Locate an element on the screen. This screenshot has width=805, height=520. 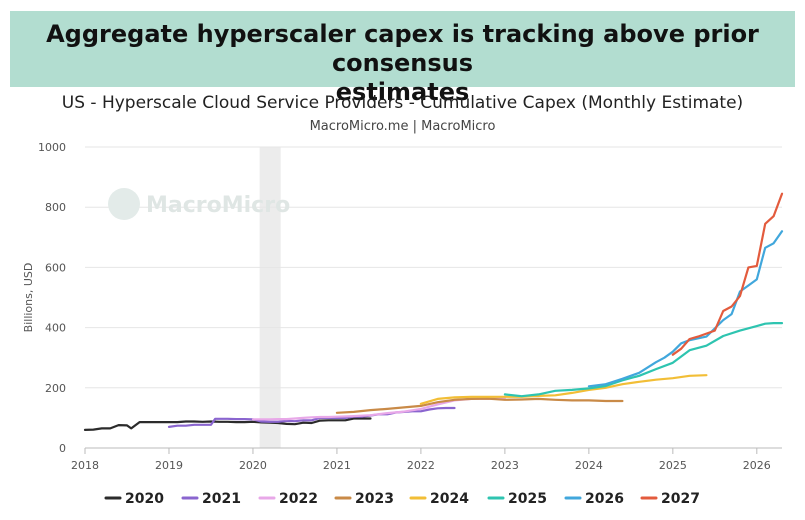
series-line-2026 is located at coordinates (685, 309).